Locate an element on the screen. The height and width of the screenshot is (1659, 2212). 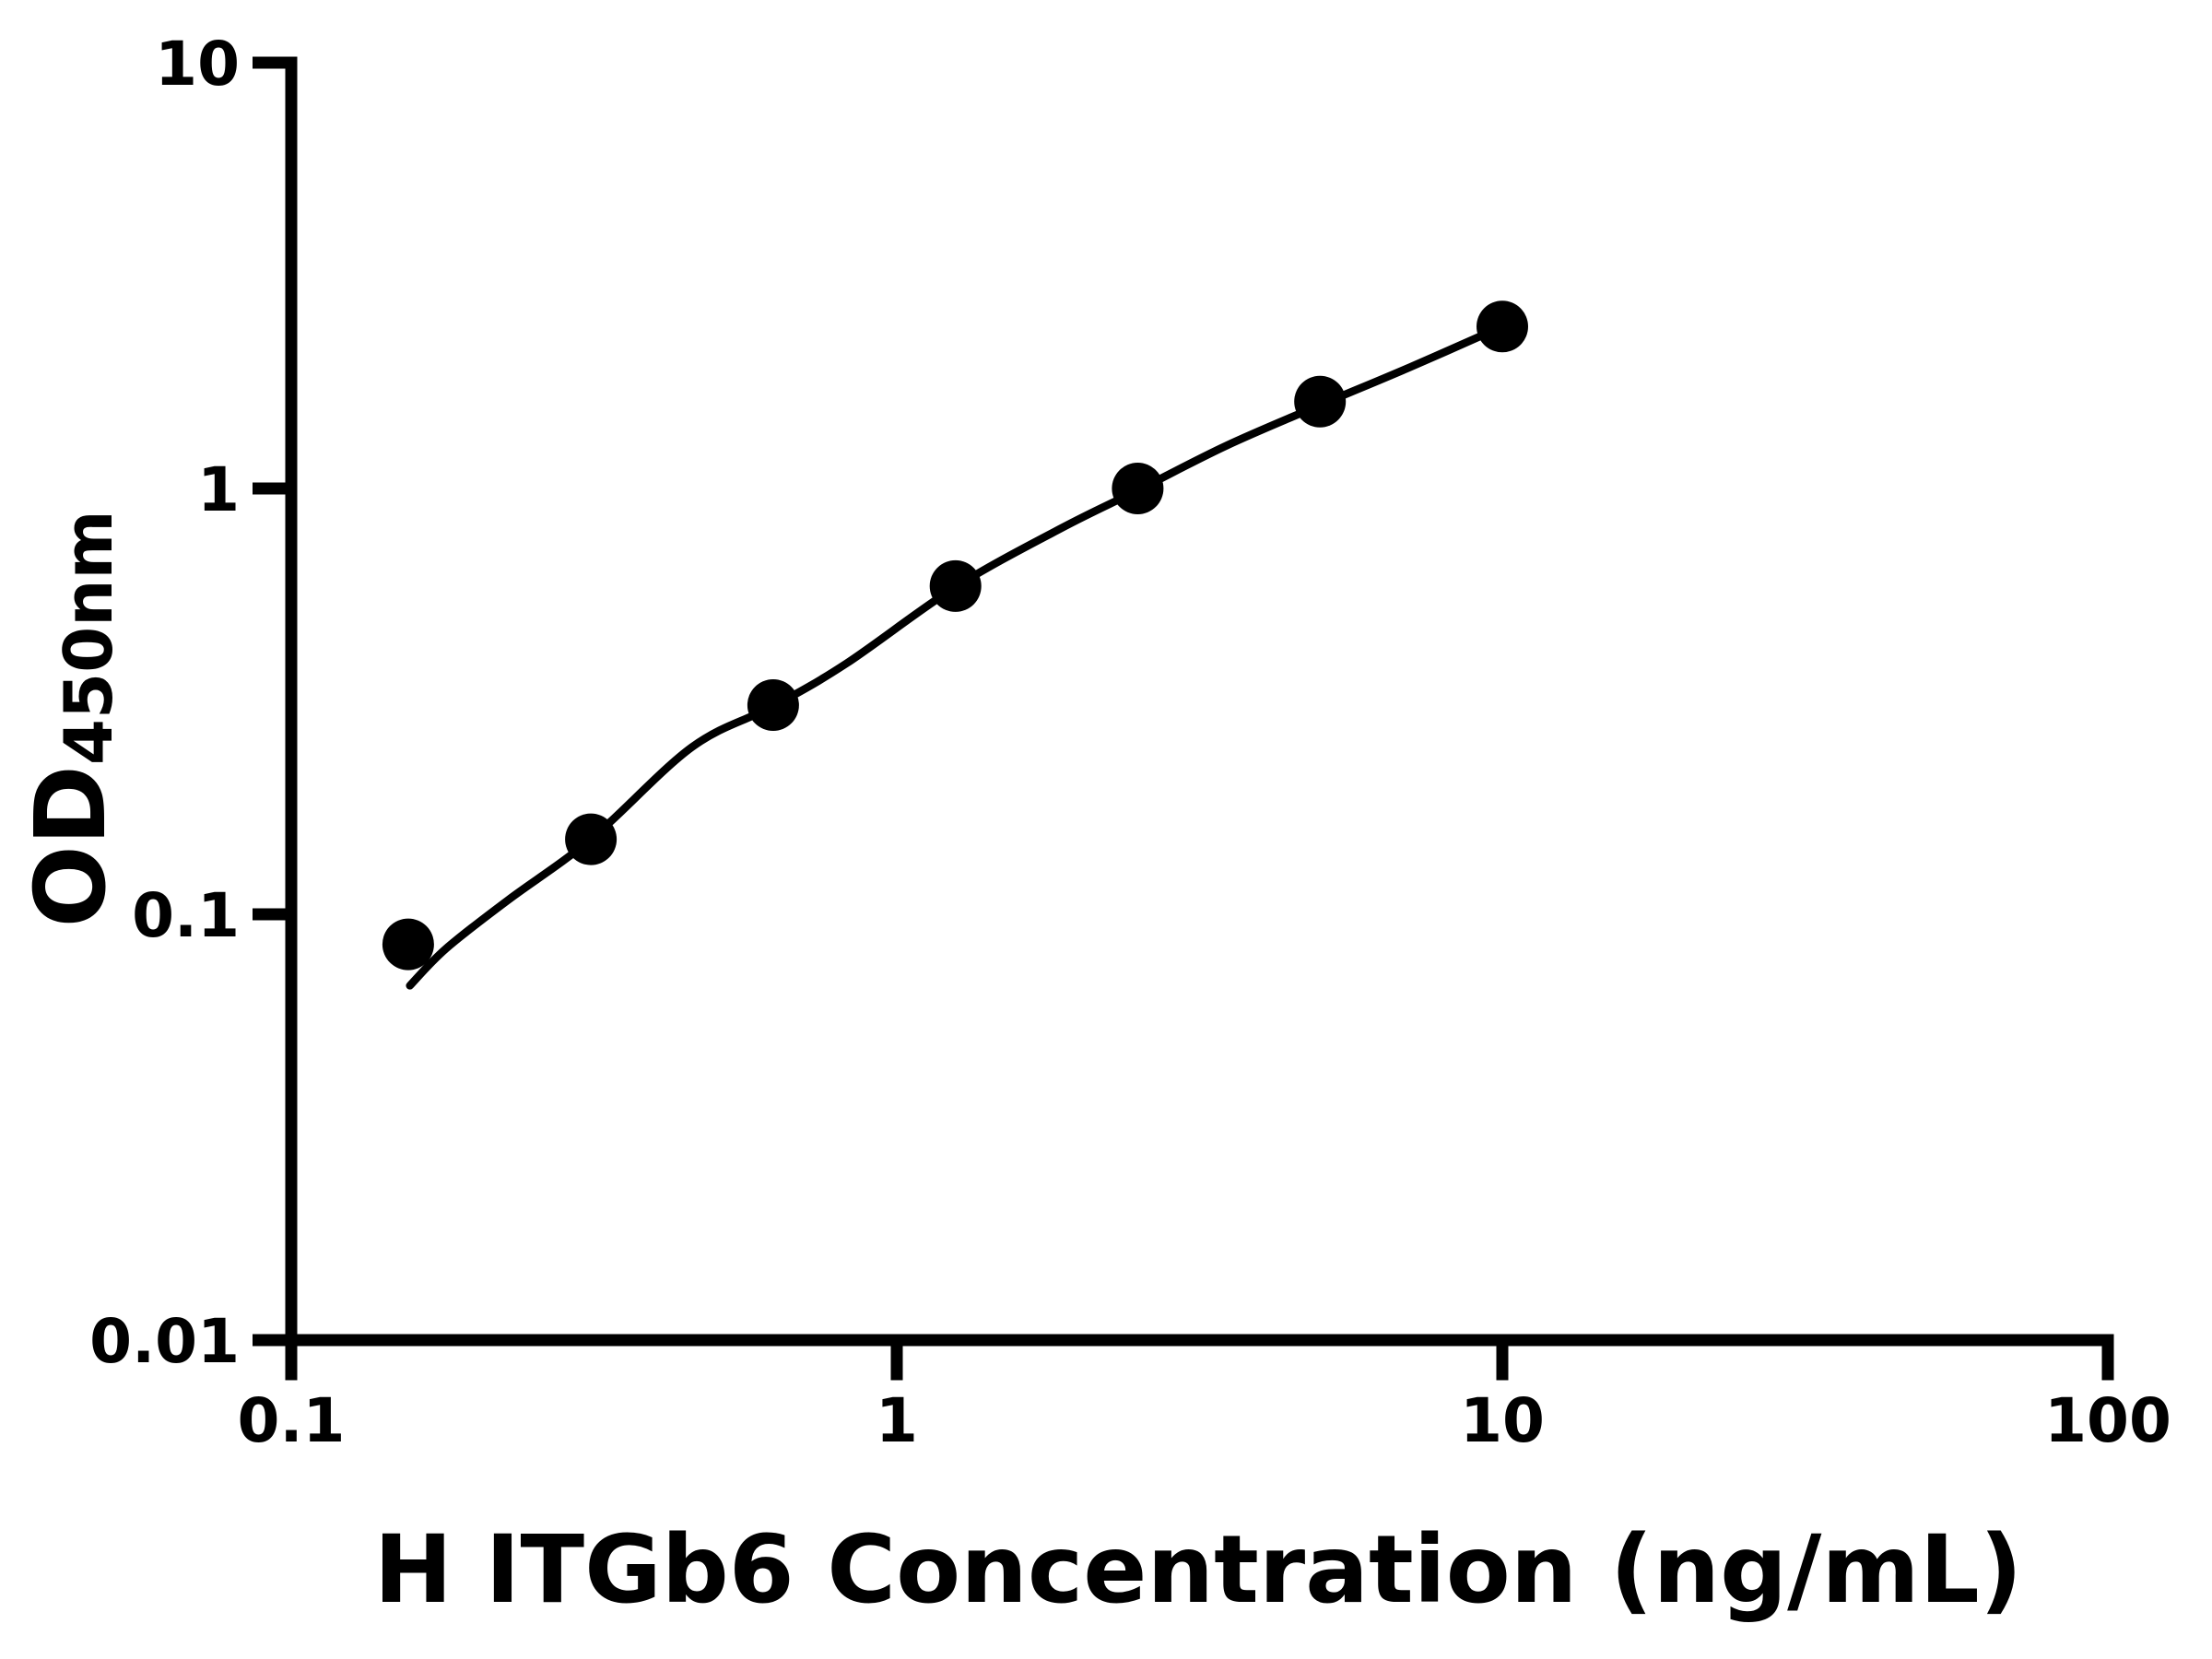
y-tick-label-0.1: 0.1 is located at coordinates (186, 915).